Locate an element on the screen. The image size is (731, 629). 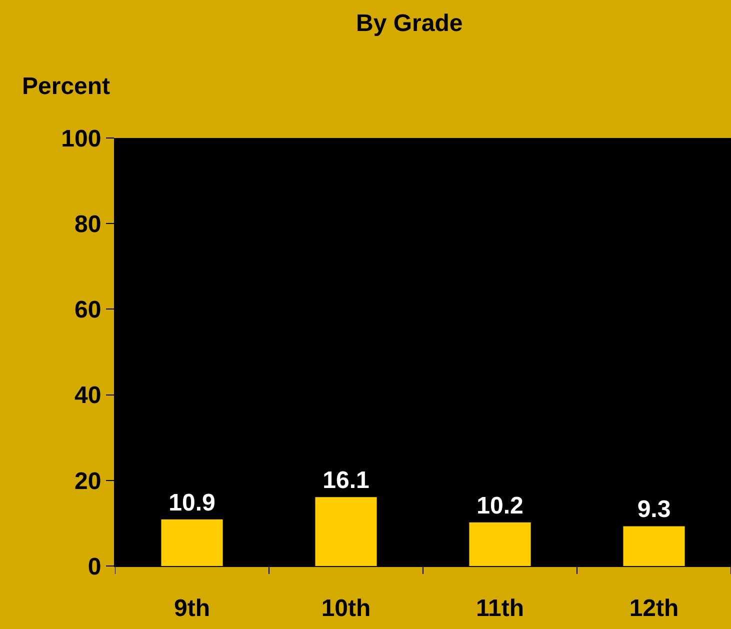
y-tick-label: 60 is located at coordinates (88, 310).